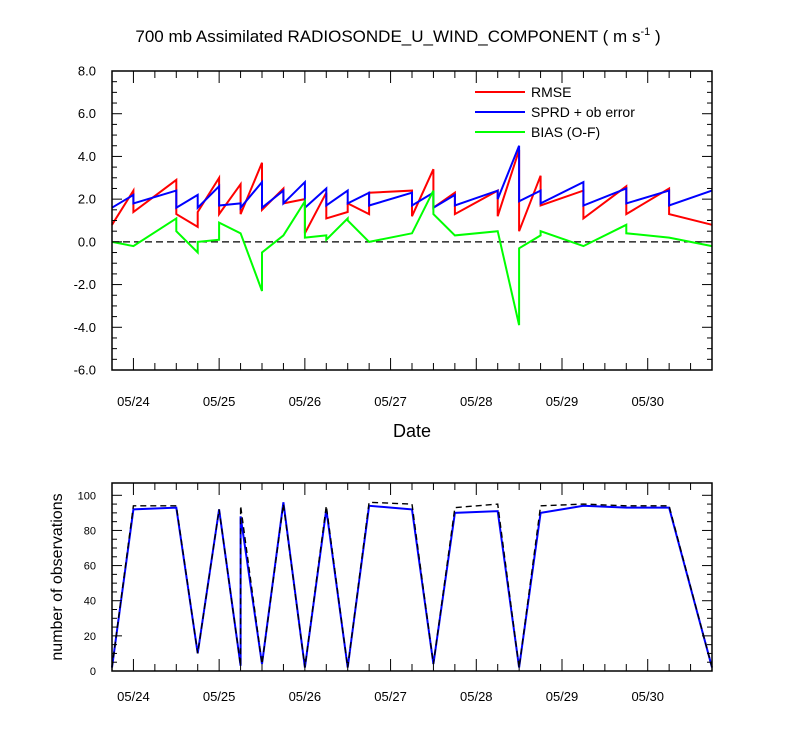  I want to click on chart-legend: RMSE SPRD + ob error BIAS (O-F), so click(555, 112).